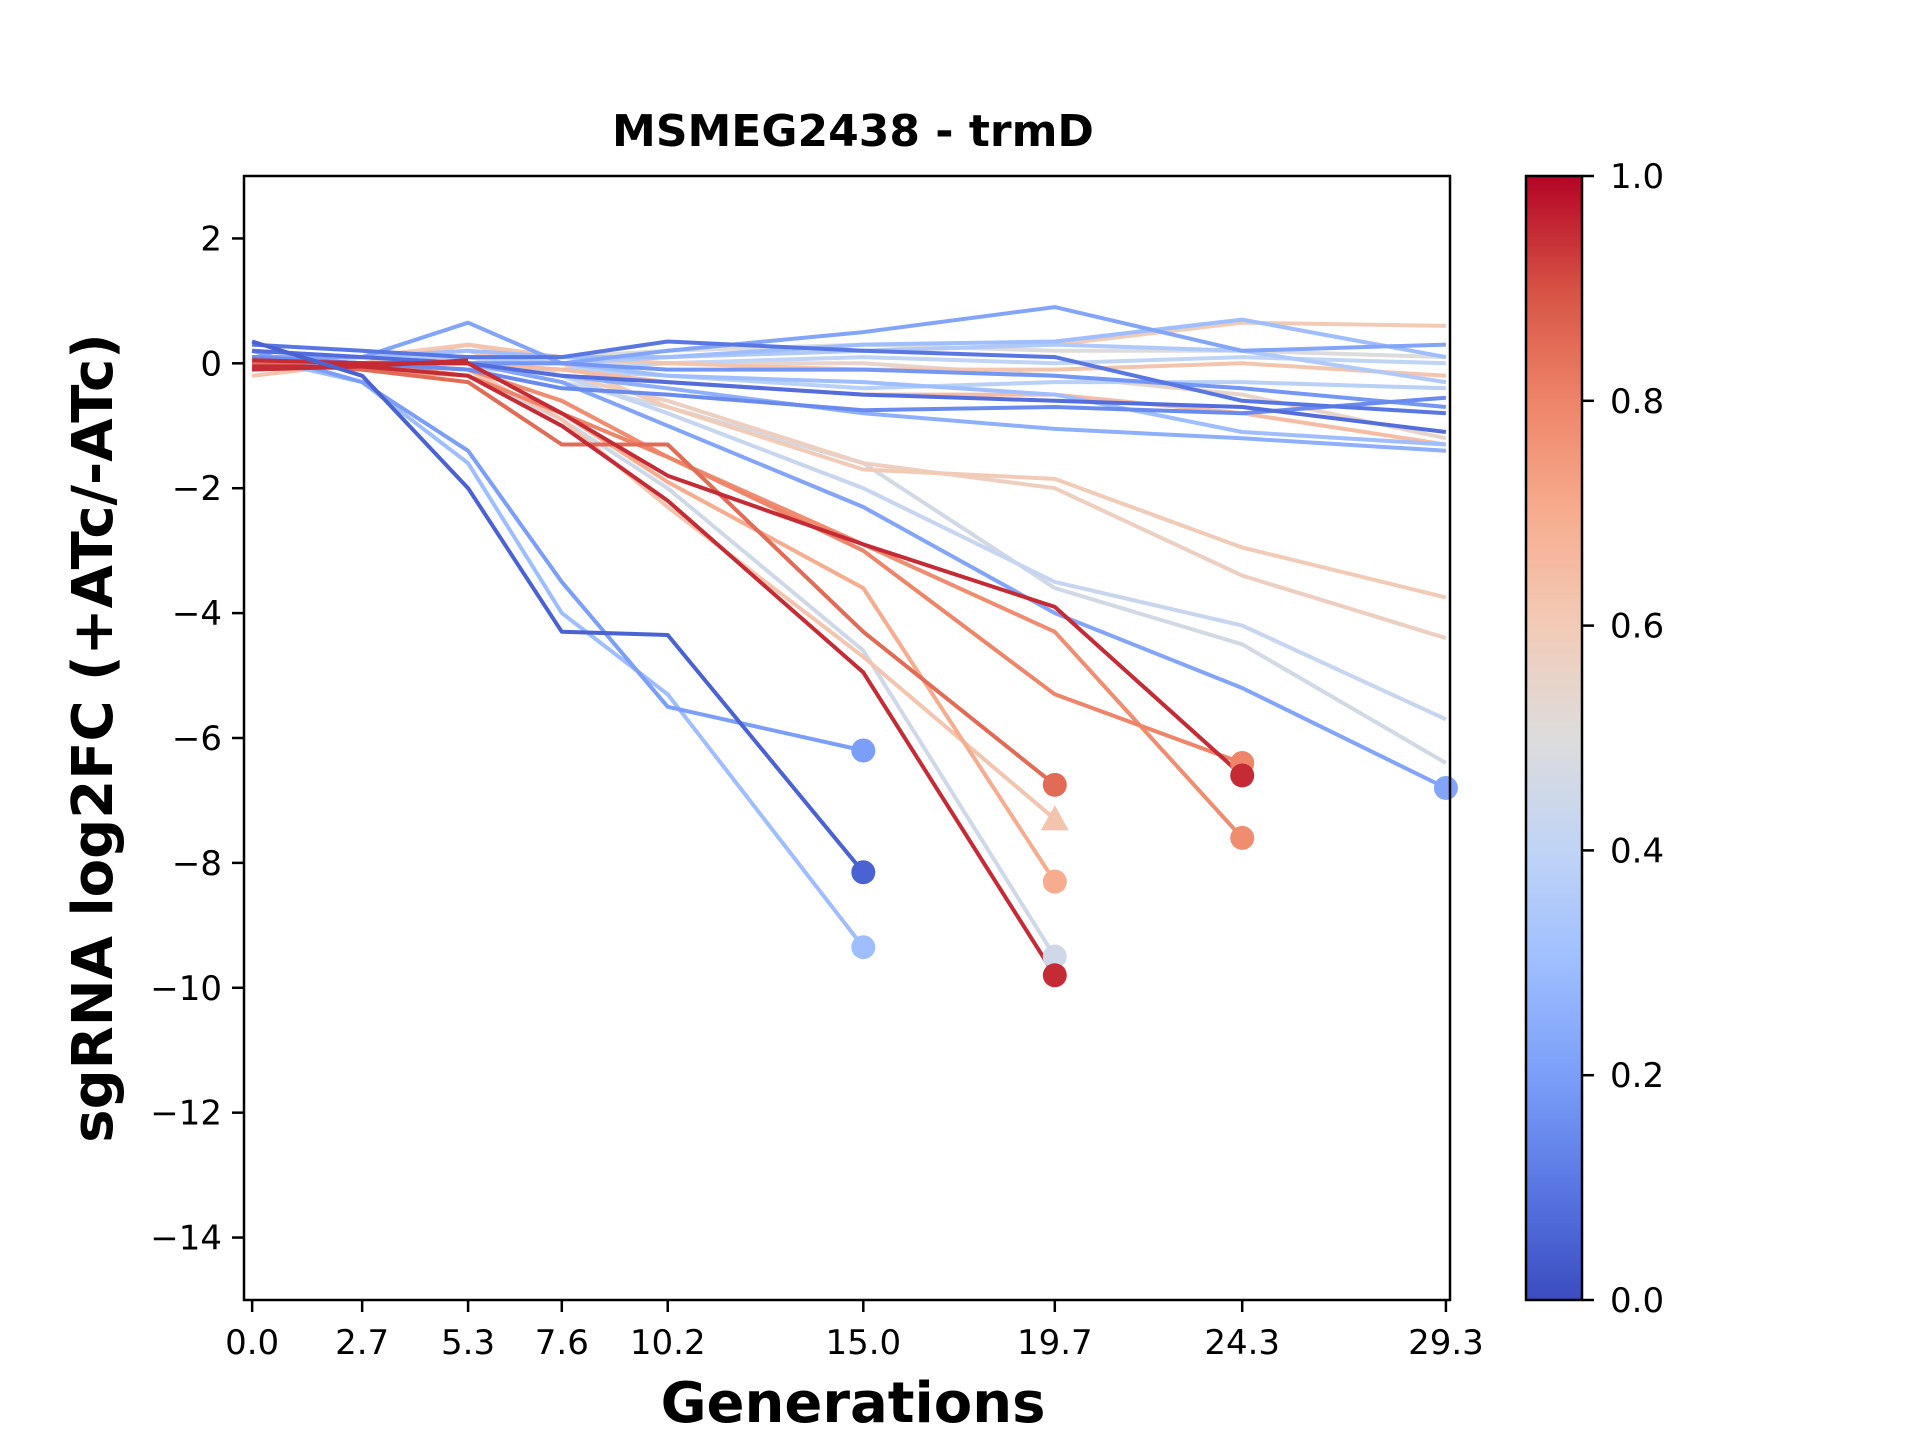 This screenshot has width=1920, height=1440. Describe the element at coordinates (1623, 739) in the screenshot. I see `colorbar-ticks: 0.0 0.2 0.4 0.6 0.8 1.0` at that location.